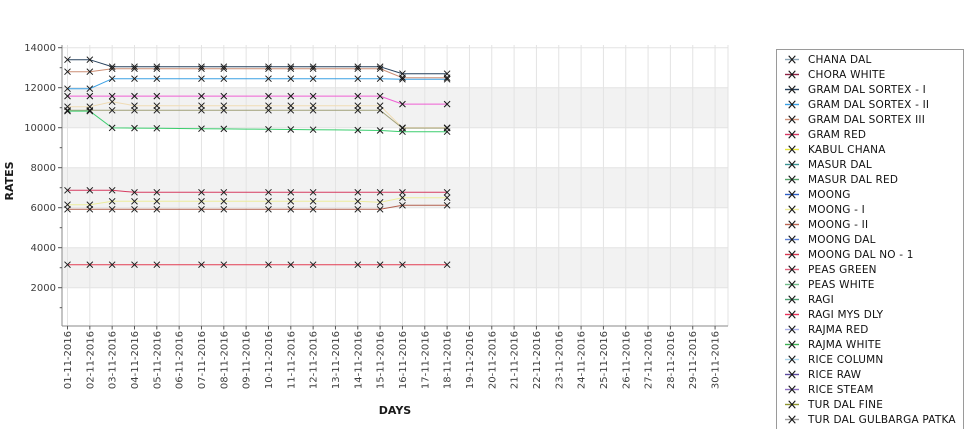 The image size is (975, 429). What do you see at coordinates (40, 128) in the screenshot?
I see `svg-text: 10000` at bounding box center [40, 128].